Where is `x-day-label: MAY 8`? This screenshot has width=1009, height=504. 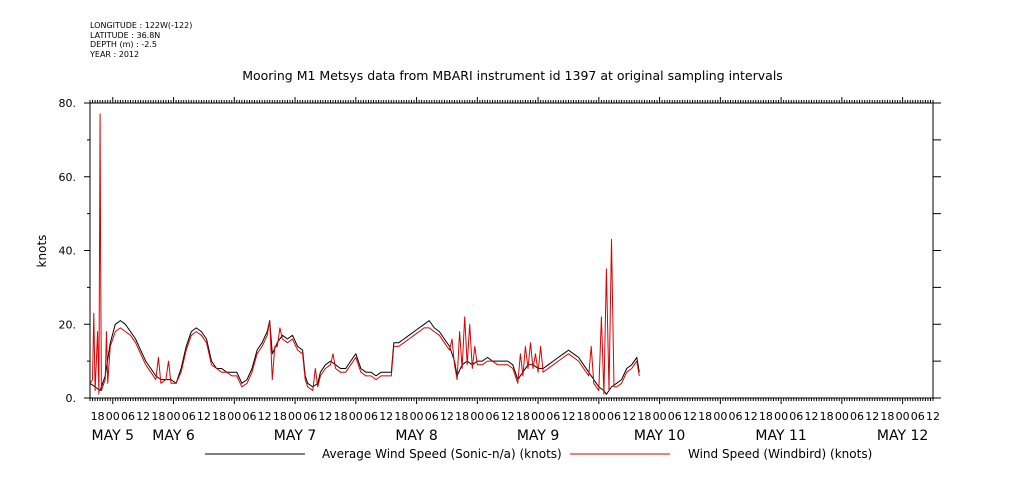
x-day-label: MAY 8 is located at coordinates (416, 436).